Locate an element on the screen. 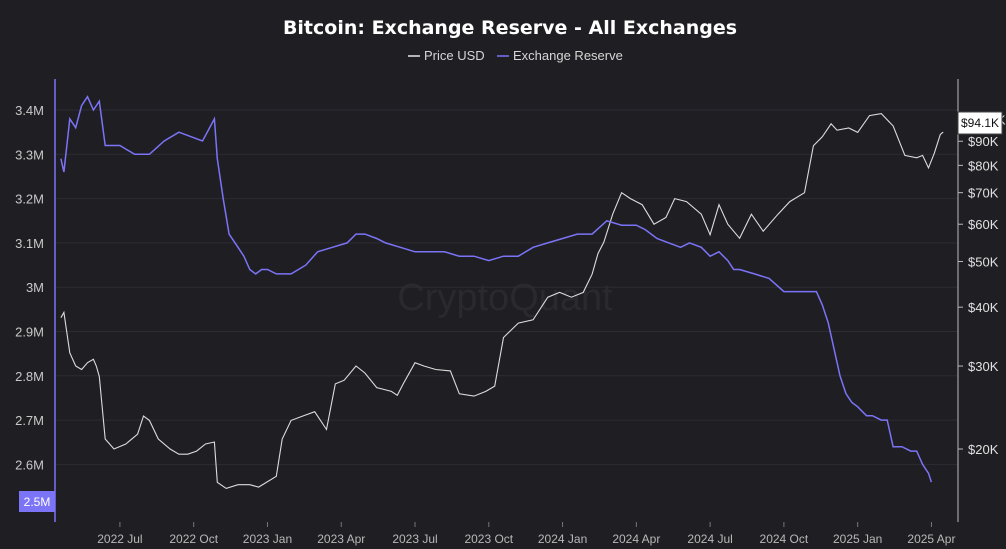 Image resolution: width=1006 pixels, height=549 pixels. x-tick-label: 2024 Oct is located at coordinates (784, 539).